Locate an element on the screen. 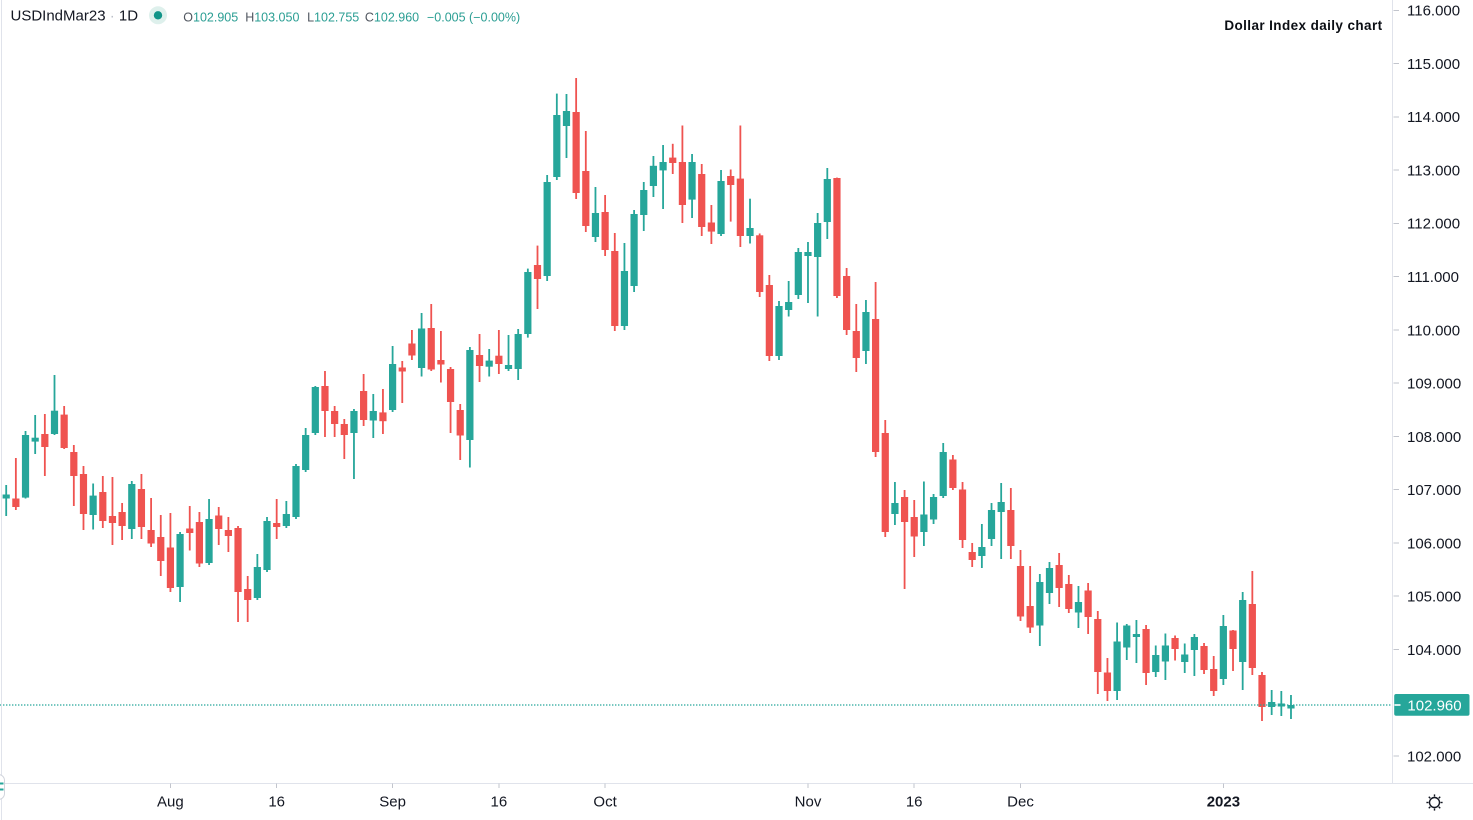 The image size is (1473, 820). svg-text: 116.000 is located at coordinates (1433, 11).